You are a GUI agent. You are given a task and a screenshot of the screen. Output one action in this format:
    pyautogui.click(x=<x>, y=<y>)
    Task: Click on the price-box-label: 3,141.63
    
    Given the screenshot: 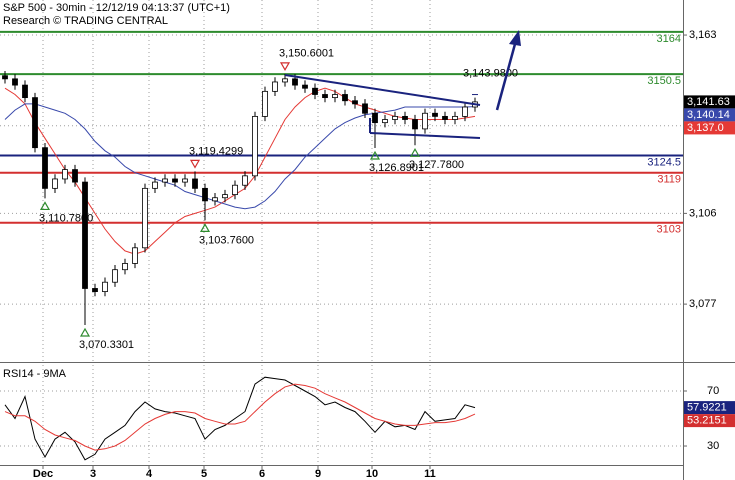 What is the action you would take?
    pyautogui.click(x=708, y=102)
    